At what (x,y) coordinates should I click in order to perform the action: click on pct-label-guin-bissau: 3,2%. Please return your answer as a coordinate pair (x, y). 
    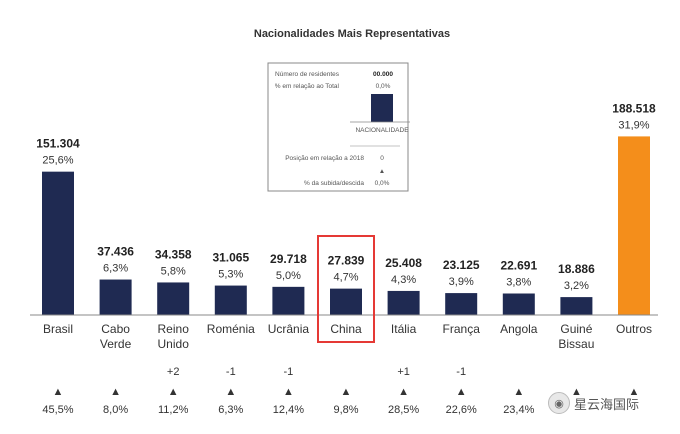
    Looking at the image, I should click on (576, 286).